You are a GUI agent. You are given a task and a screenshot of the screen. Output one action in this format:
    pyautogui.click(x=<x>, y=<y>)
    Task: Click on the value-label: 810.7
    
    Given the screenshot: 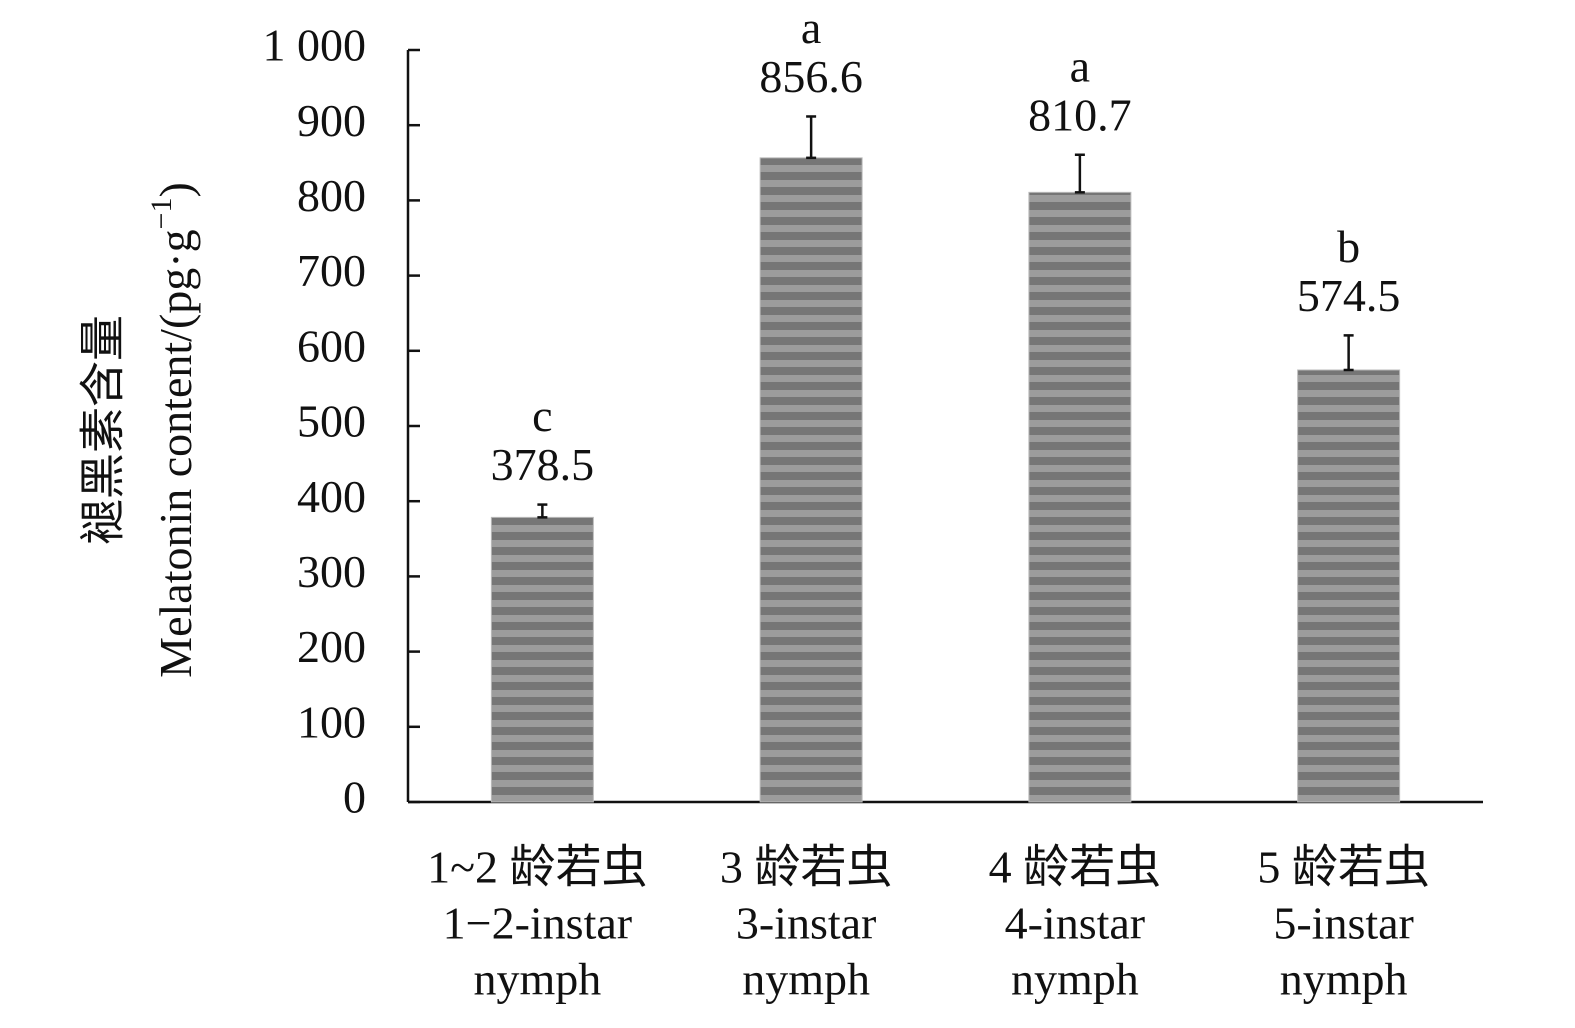 What is the action you would take?
    pyautogui.click(x=1080, y=114)
    